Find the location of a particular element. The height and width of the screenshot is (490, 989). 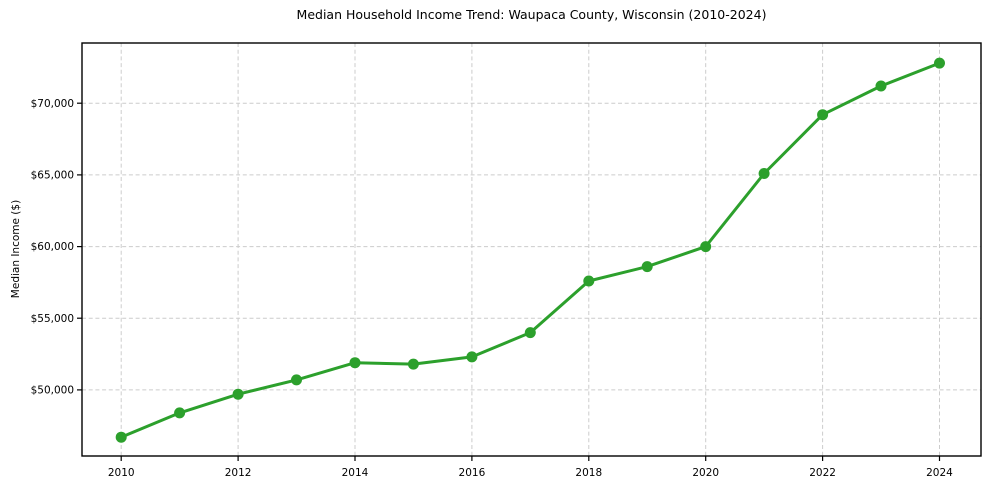

y-tick-label: $70,000 is located at coordinates (52, 104).